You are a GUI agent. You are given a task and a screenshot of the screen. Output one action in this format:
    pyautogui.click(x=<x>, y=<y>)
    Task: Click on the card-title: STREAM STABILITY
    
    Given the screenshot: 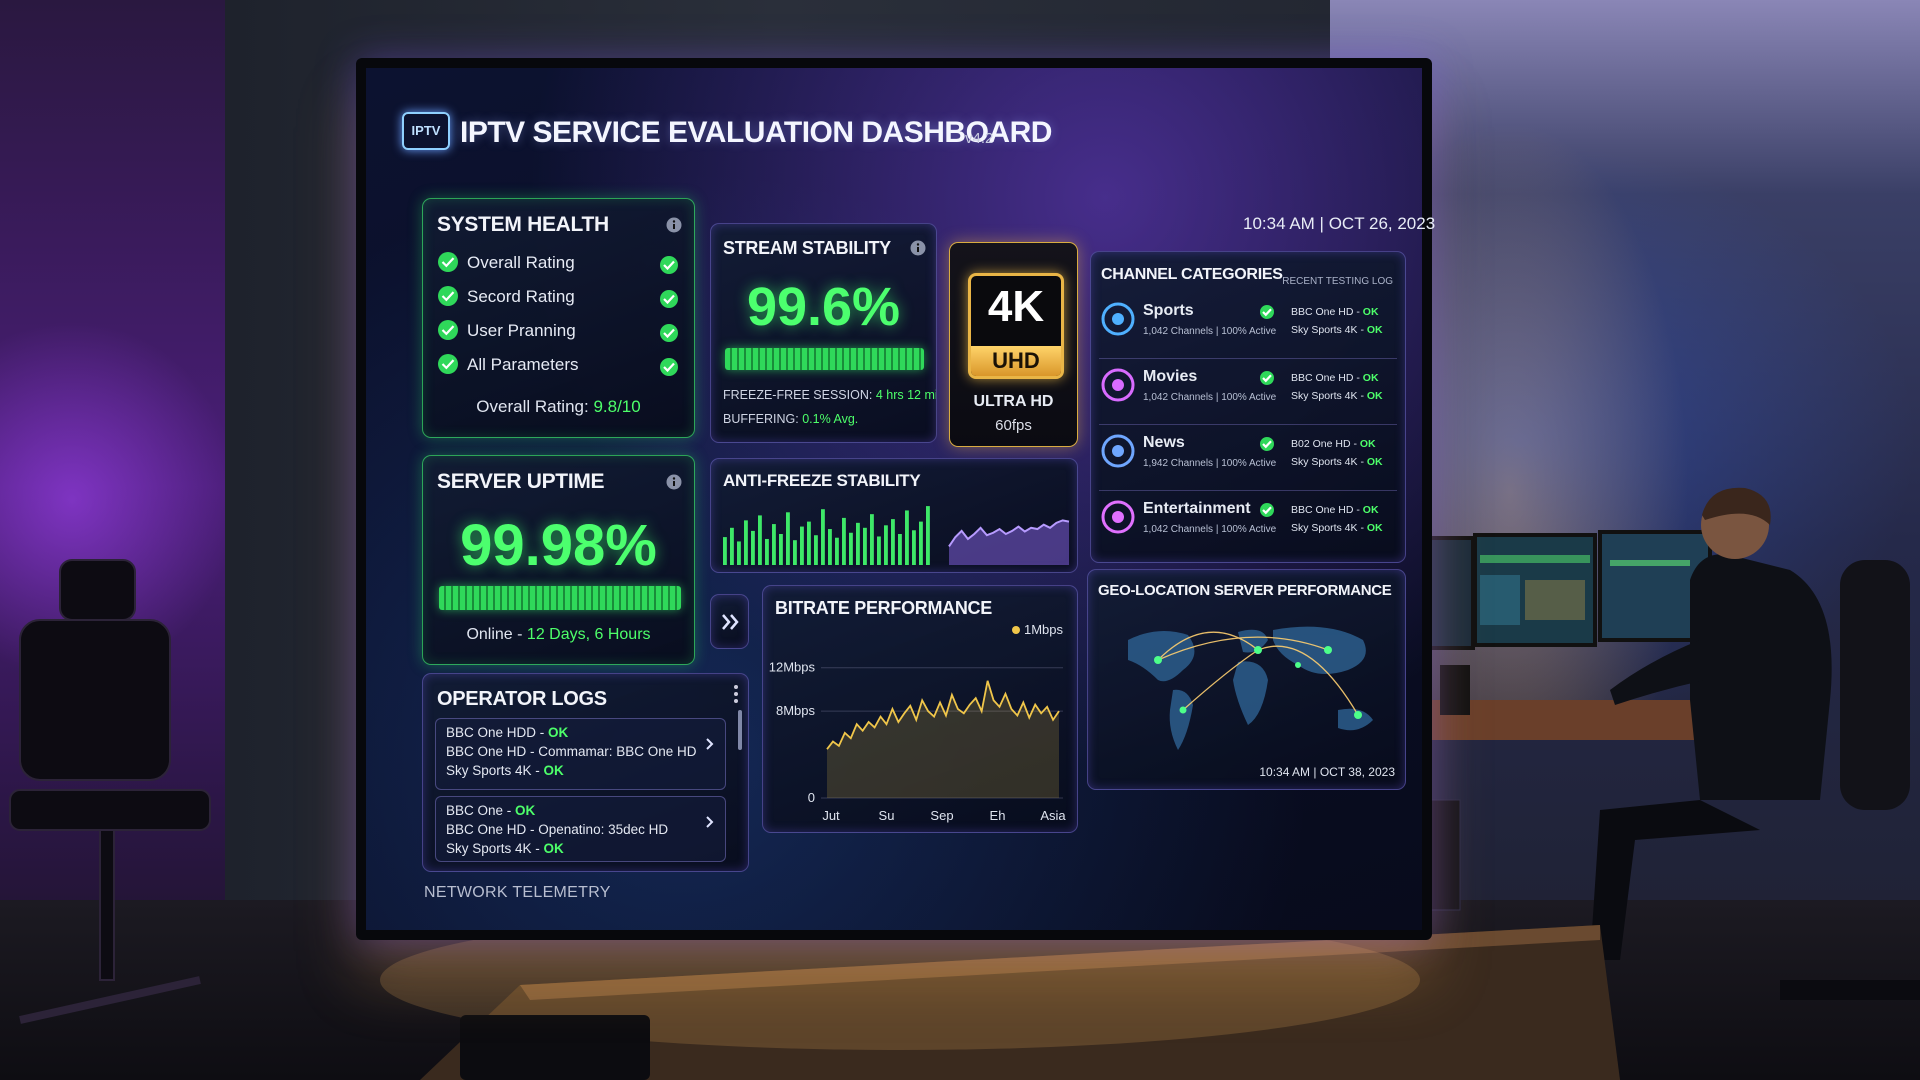 What is the action you would take?
    pyautogui.click(x=807, y=248)
    